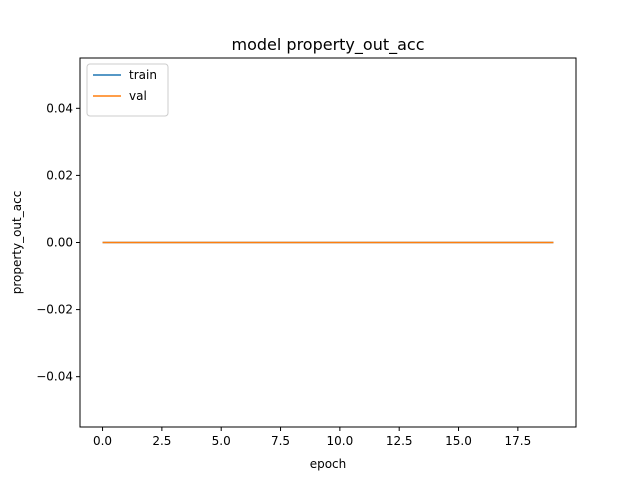 Image resolution: width=640 pixels, height=480 pixels. I want to click on x-tick-label: 17.5, so click(517, 441).